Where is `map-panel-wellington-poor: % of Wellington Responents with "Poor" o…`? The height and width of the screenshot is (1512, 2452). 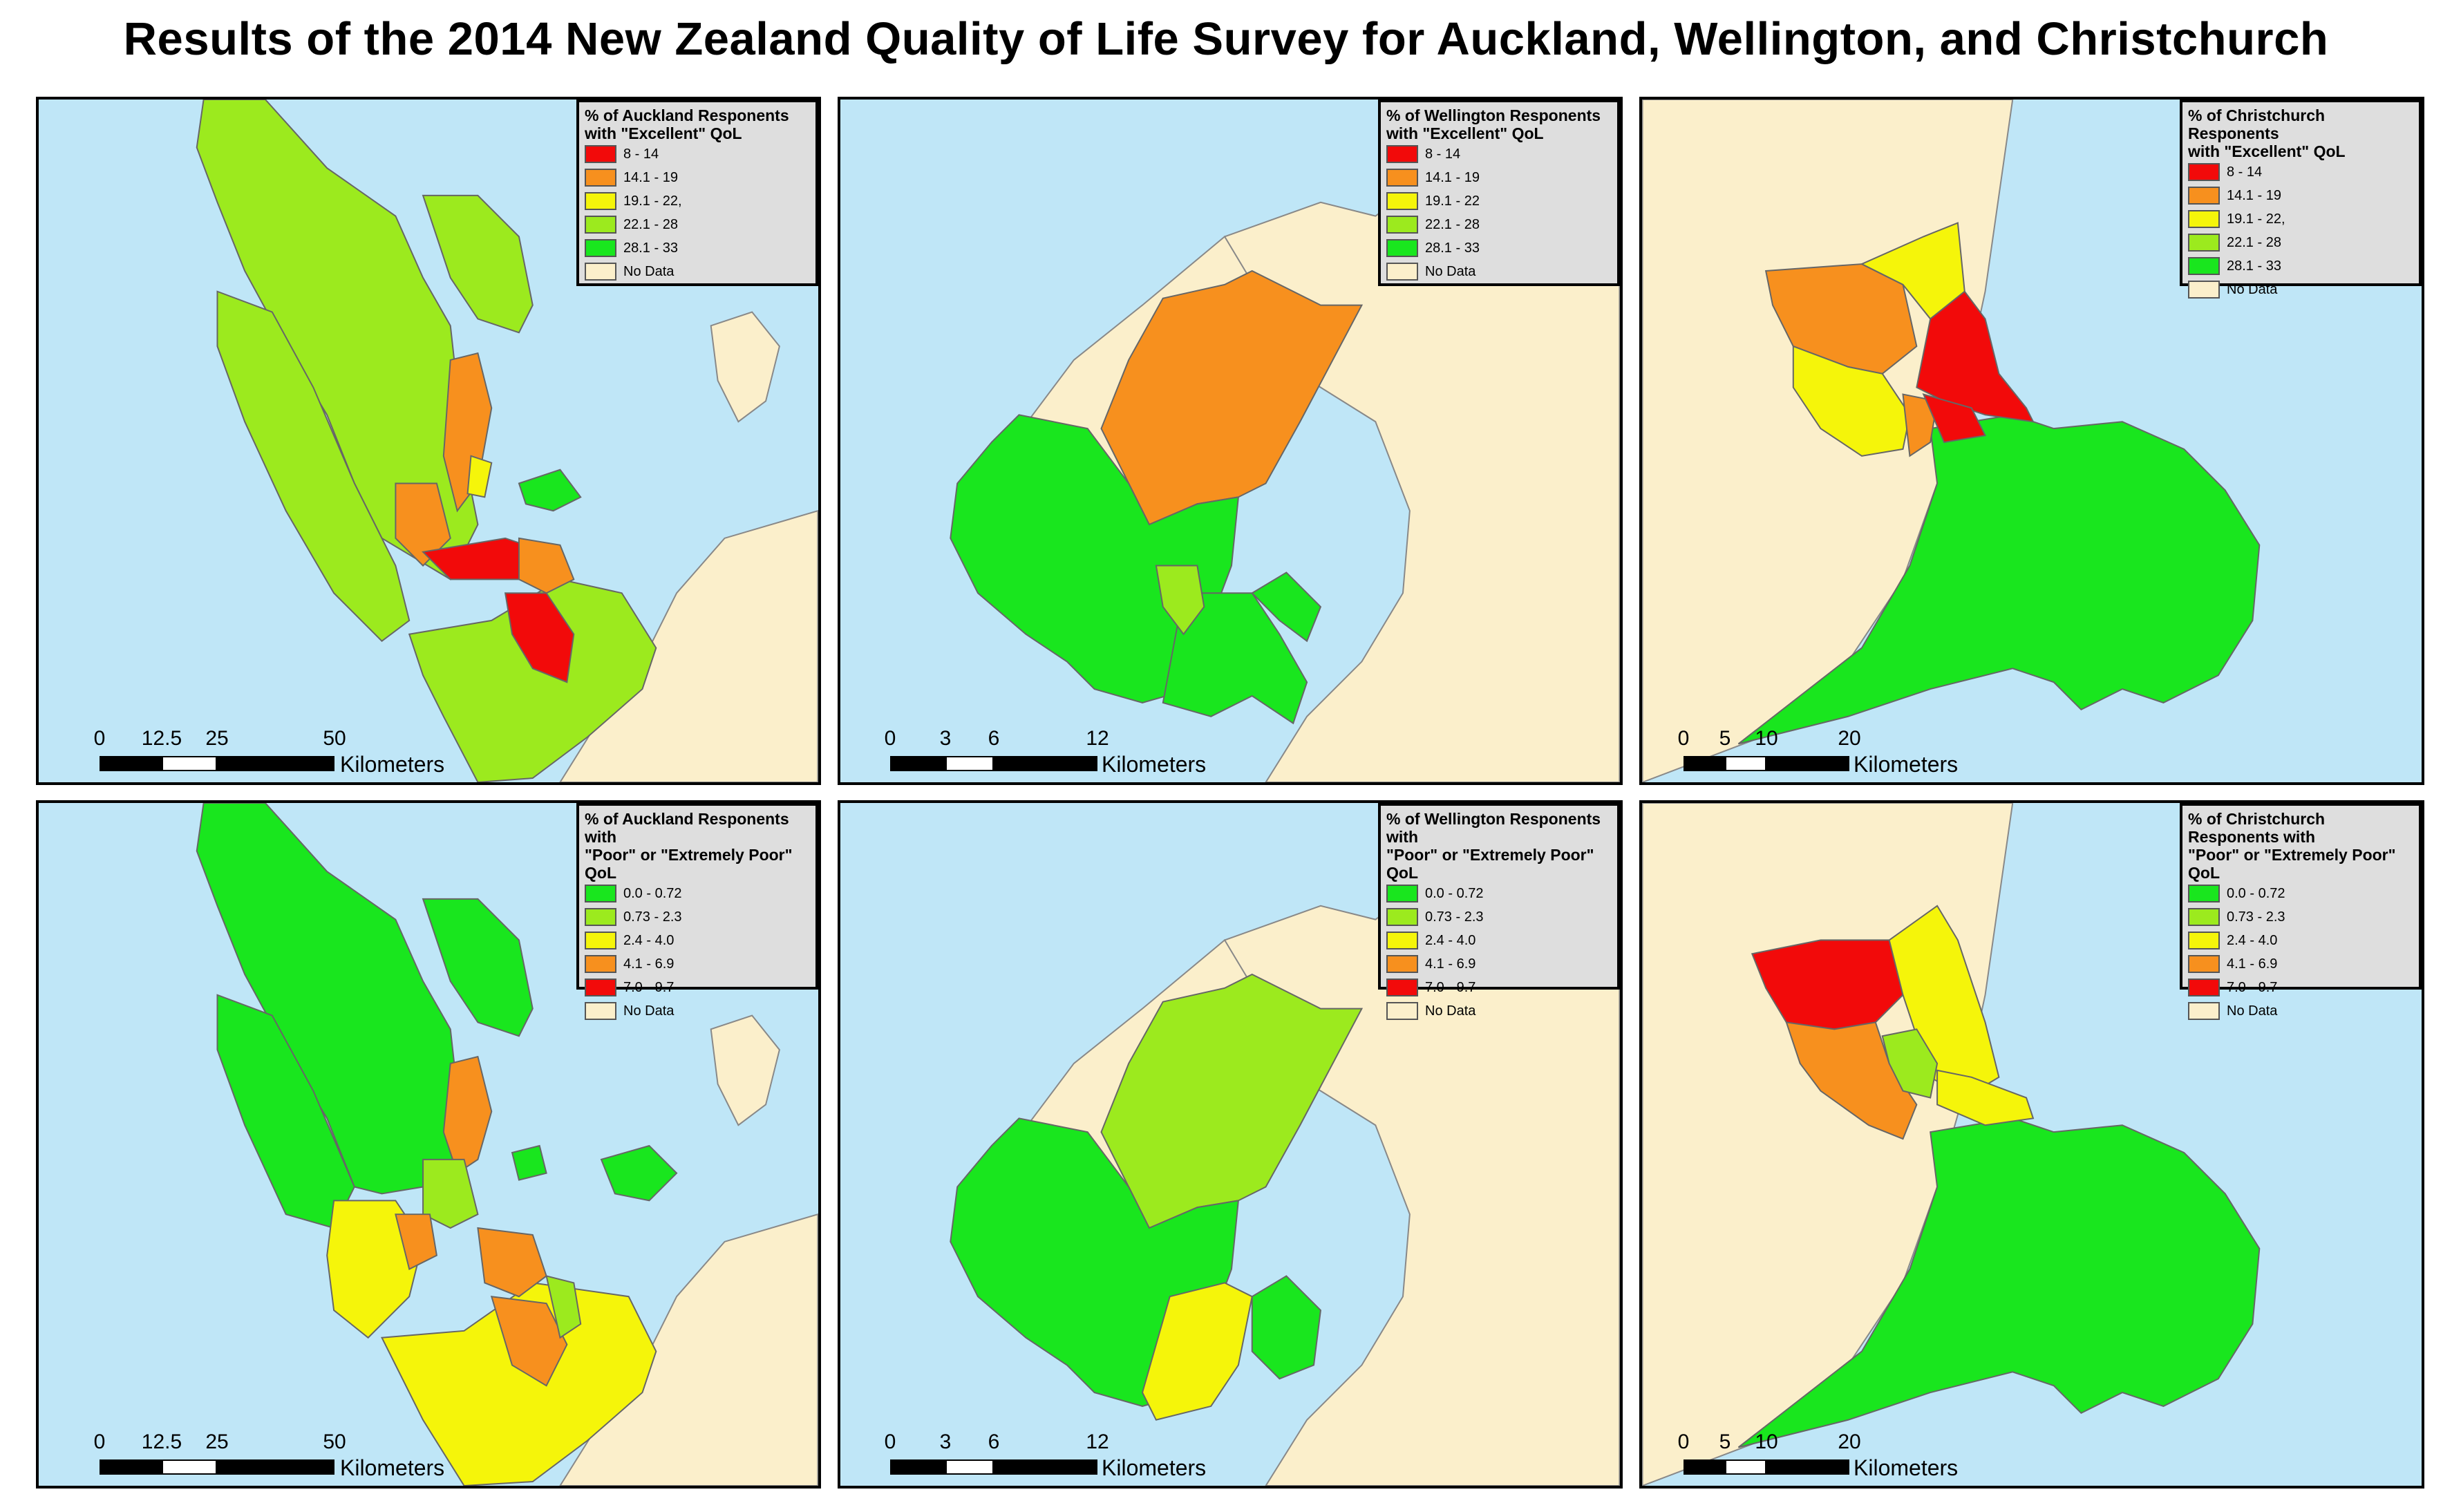
map-panel-wellington-poor: % of Wellington Responents with "Poor" o… is located at coordinates (1230, 1144).